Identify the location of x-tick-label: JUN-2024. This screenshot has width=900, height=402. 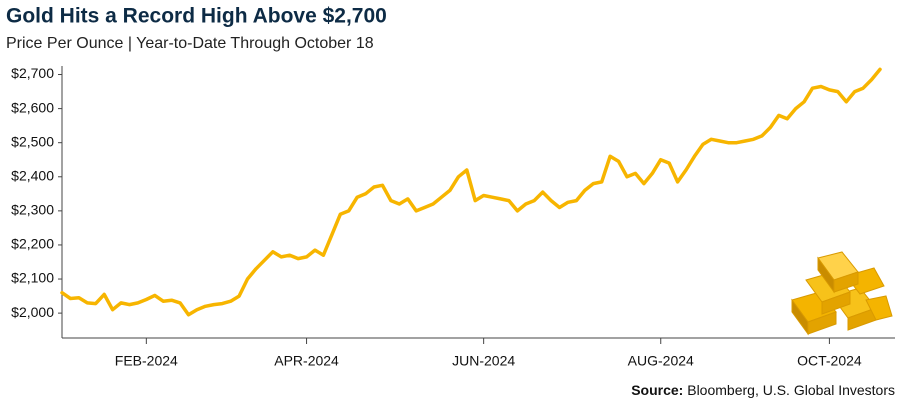
(483, 361).